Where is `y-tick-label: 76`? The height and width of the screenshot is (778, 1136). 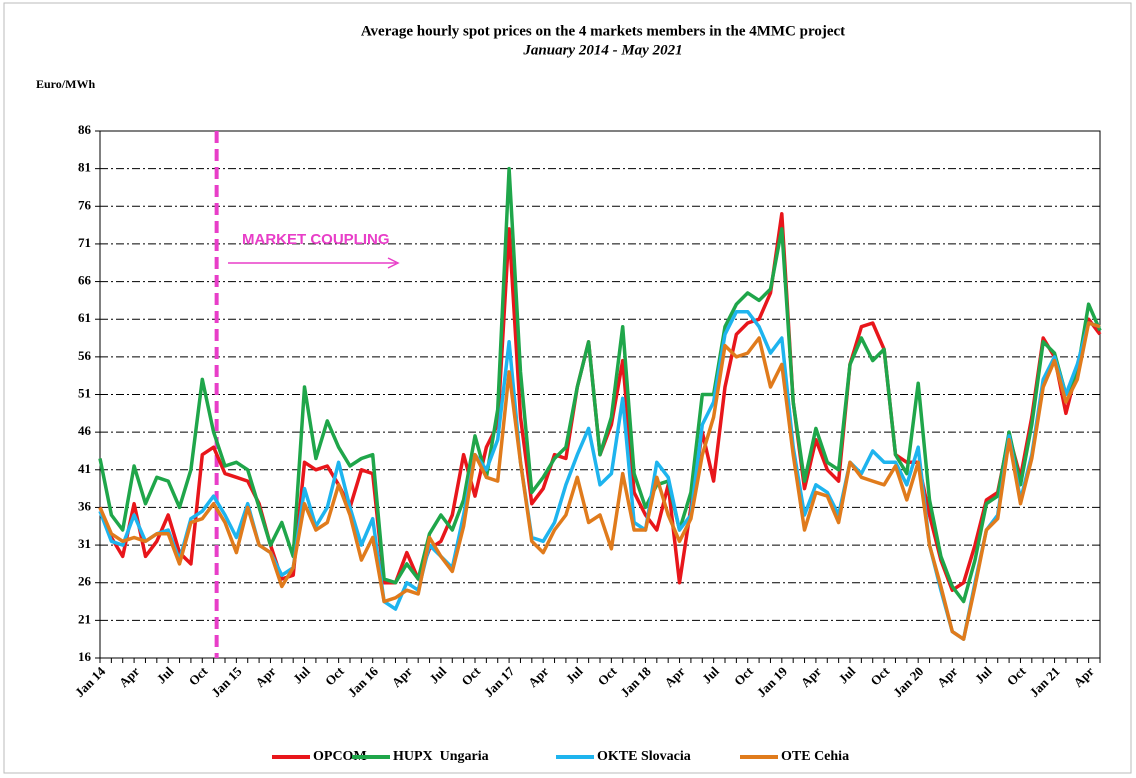
y-tick-label: 76 is located at coordinates (85, 204).